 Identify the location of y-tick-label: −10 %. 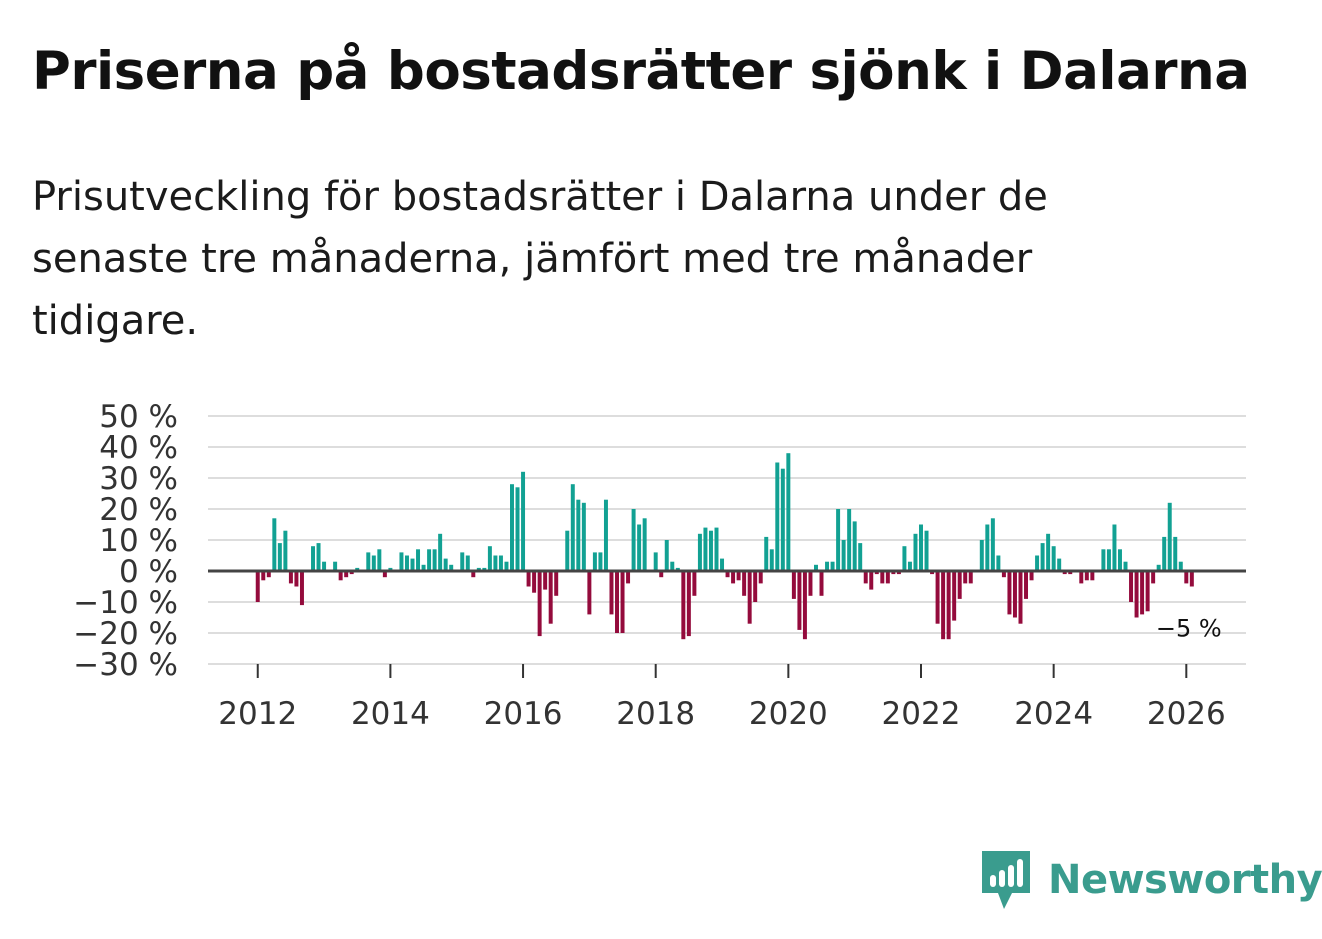
(125, 603).